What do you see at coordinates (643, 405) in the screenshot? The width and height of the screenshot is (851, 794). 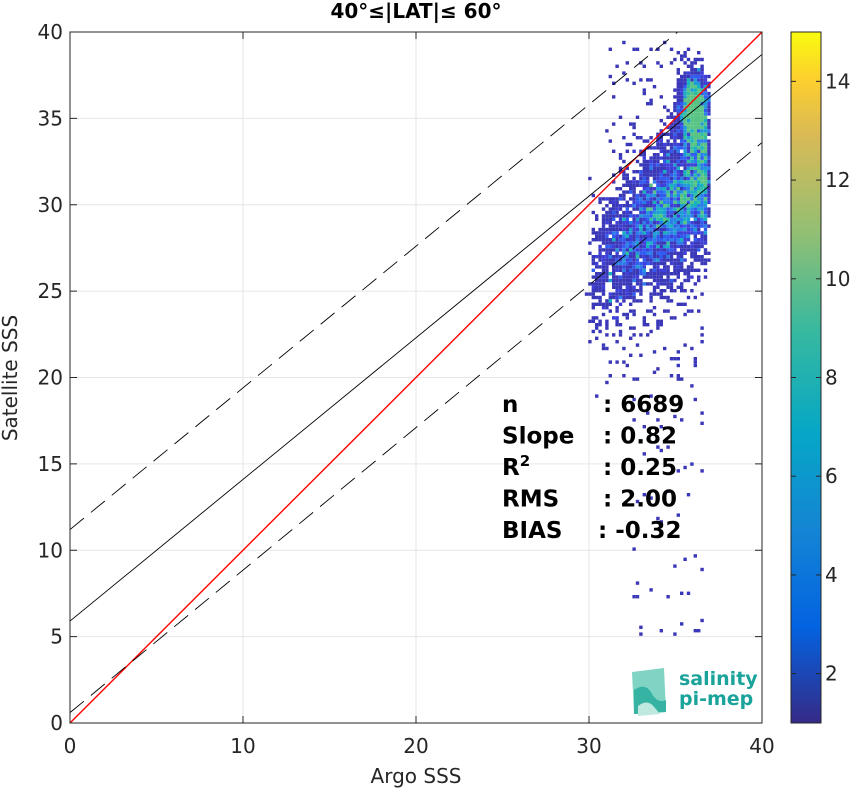 I see `stat-value: : 6689` at bounding box center [643, 405].